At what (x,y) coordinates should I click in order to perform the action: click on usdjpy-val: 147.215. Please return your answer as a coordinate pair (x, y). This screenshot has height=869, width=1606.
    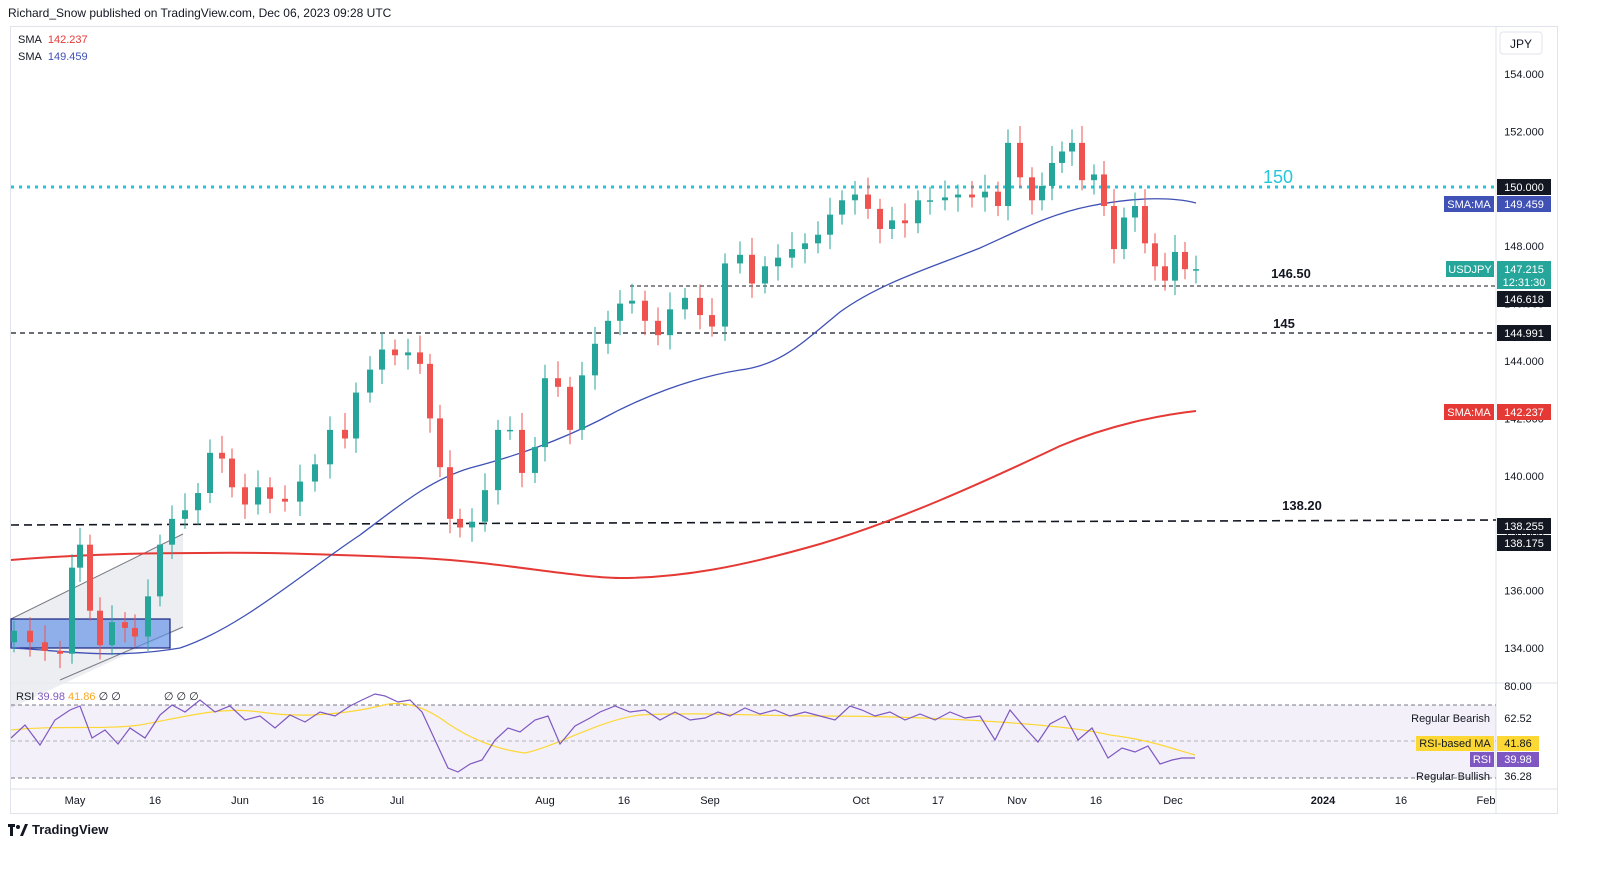
    Looking at the image, I should click on (1524, 270).